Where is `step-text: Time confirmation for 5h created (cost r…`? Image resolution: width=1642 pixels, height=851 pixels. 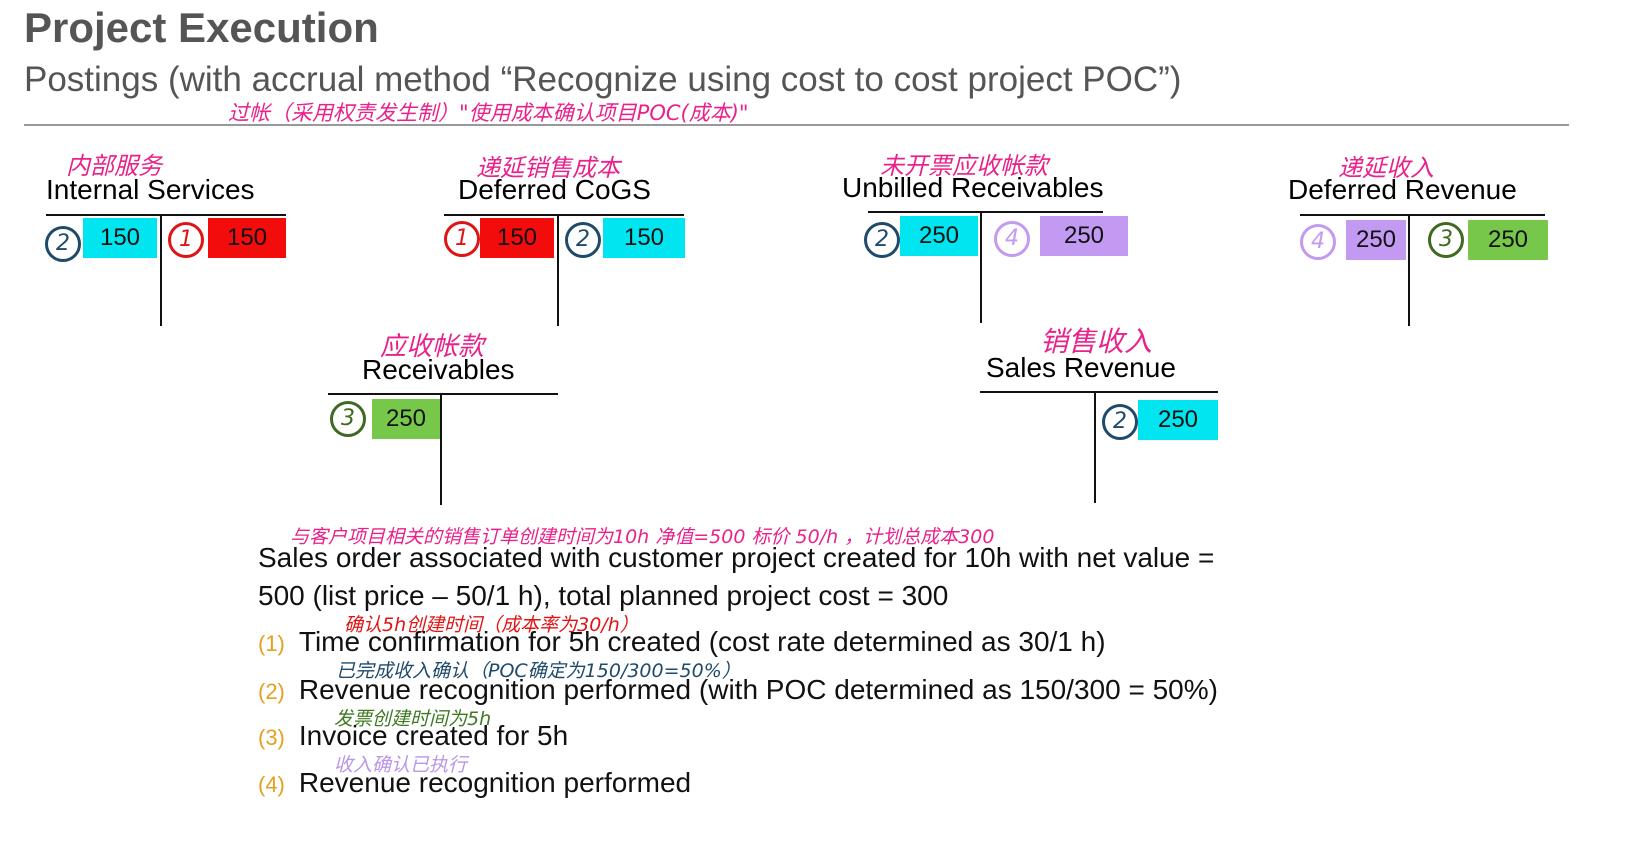
step-text: Time confirmation for 5h created (cost r… is located at coordinates (702, 641).